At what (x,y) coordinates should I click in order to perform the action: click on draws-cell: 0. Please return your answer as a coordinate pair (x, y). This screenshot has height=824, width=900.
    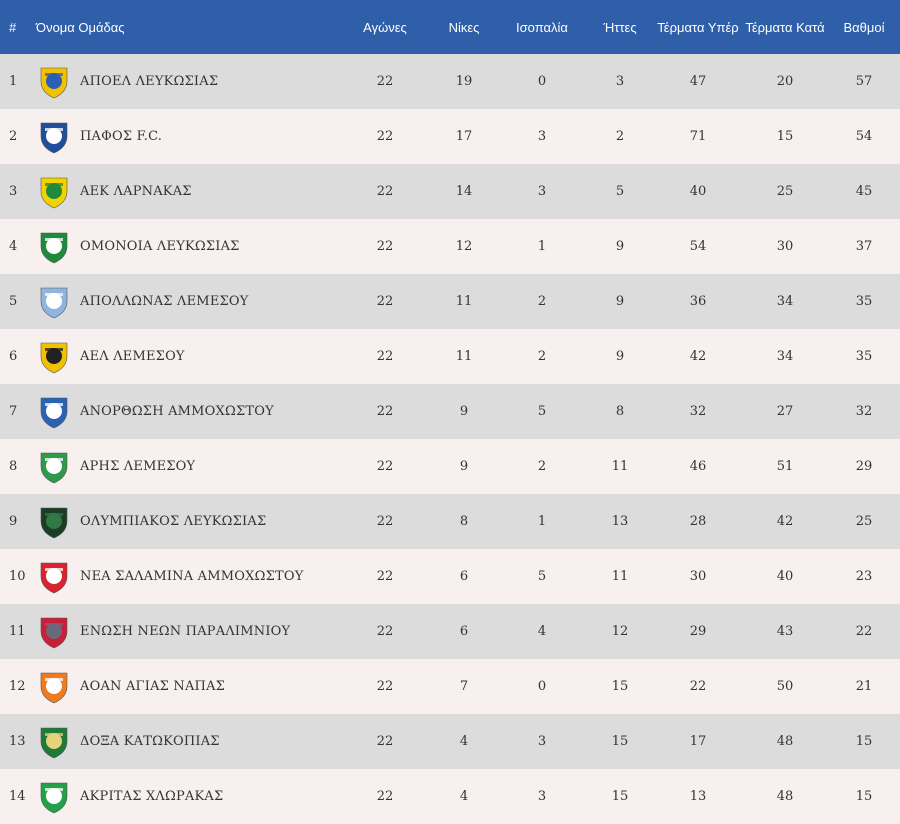
    Looking at the image, I should click on (542, 81).